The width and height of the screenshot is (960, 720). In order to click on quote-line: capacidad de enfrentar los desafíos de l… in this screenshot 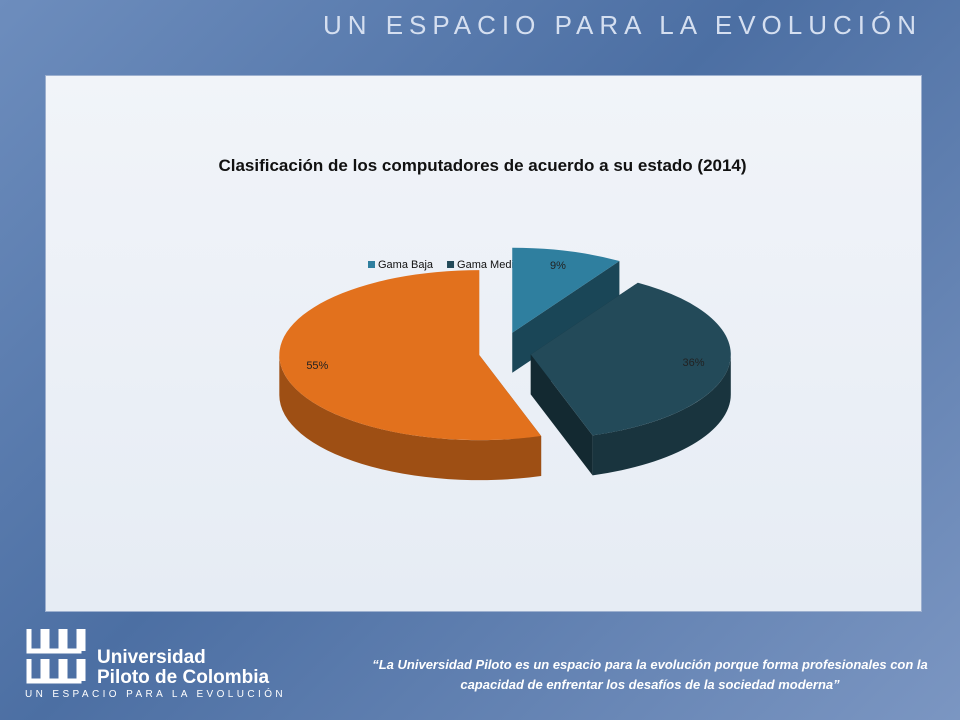, I will do `click(650, 684)`.